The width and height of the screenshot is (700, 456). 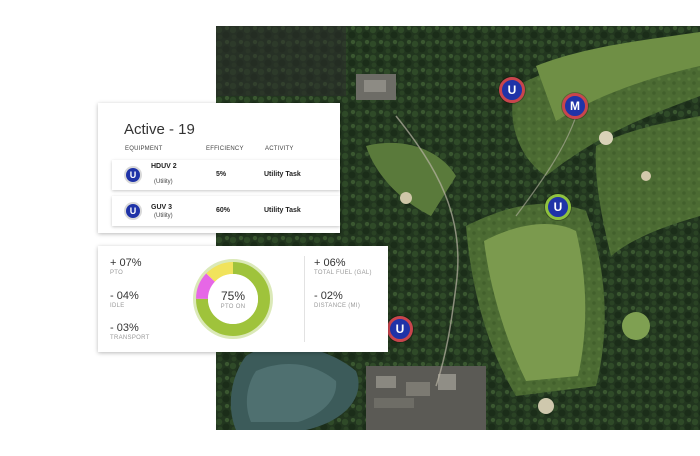 I want to click on pto-change-value: + 07%, so click(x=126, y=263).